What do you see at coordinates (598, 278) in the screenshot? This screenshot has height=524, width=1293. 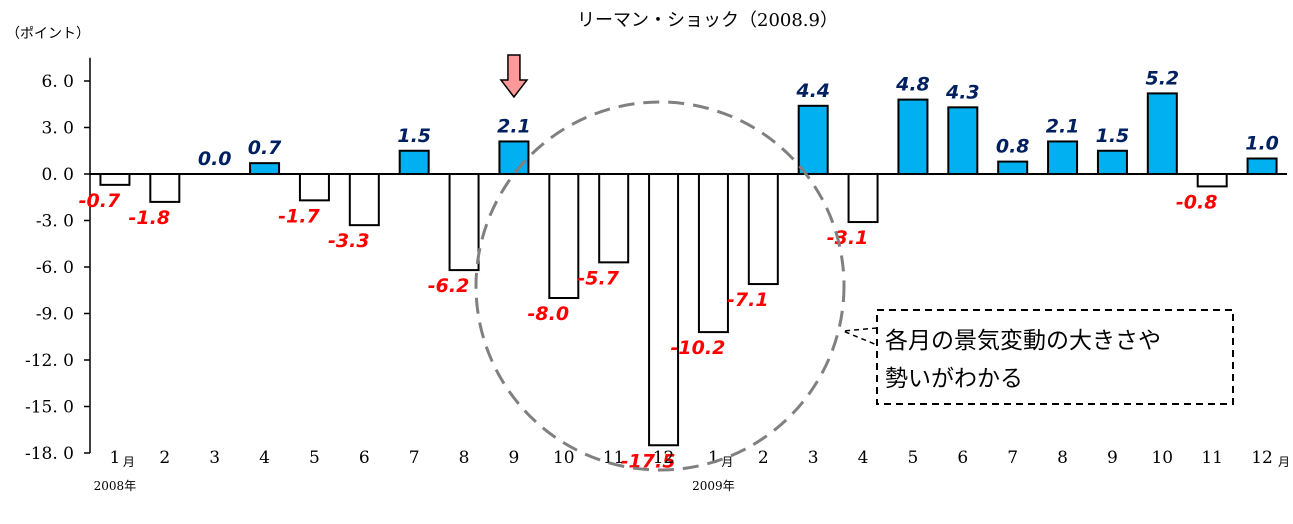 I see `data-label: -5.7` at bounding box center [598, 278].